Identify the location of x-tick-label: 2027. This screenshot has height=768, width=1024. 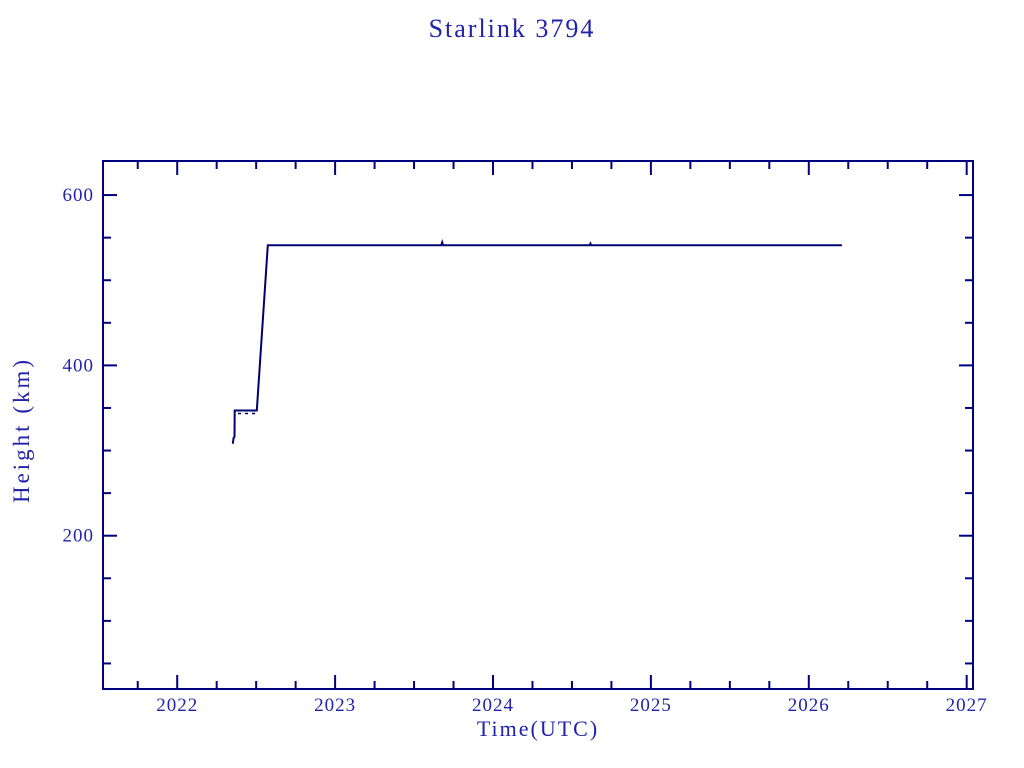
(967, 705).